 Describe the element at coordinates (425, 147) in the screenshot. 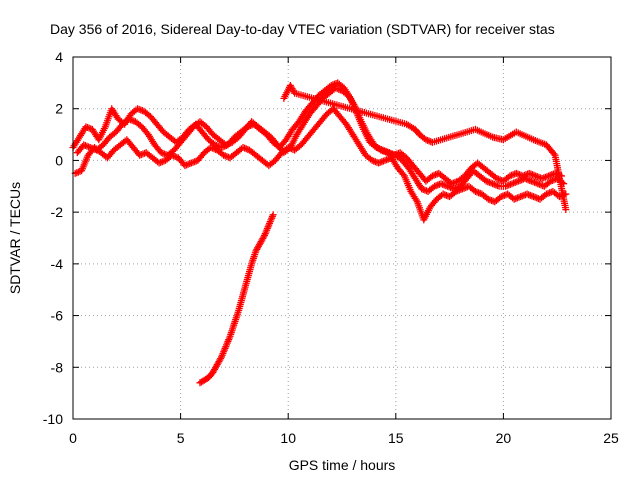

I see `series-spikes` at that location.